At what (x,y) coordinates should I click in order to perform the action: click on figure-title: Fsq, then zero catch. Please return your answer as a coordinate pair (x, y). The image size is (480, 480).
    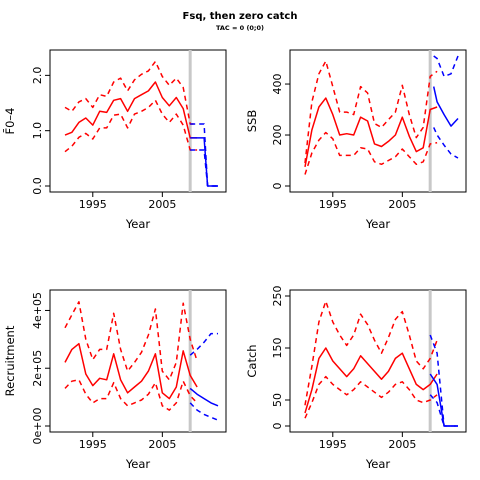
    Looking at the image, I should click on (240, 16).